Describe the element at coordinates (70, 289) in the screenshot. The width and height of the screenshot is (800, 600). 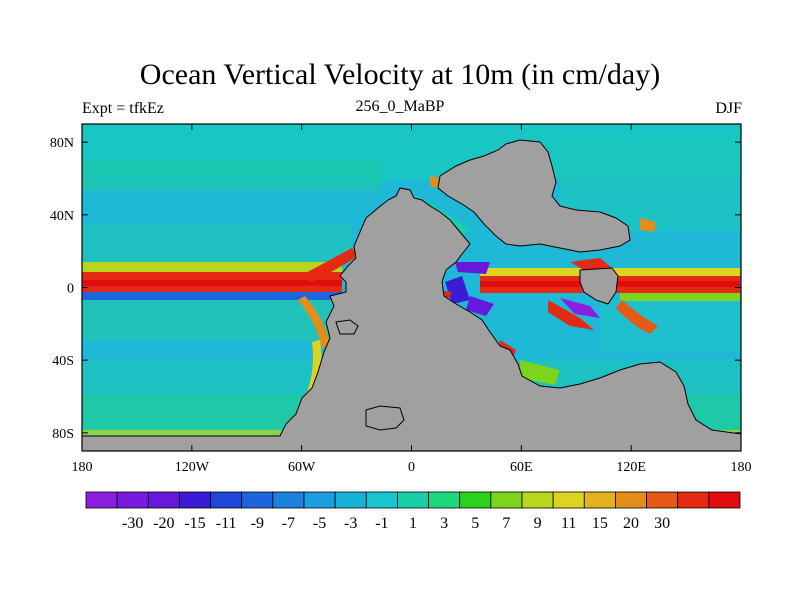
I see `y-tick-label: 0` at that location.